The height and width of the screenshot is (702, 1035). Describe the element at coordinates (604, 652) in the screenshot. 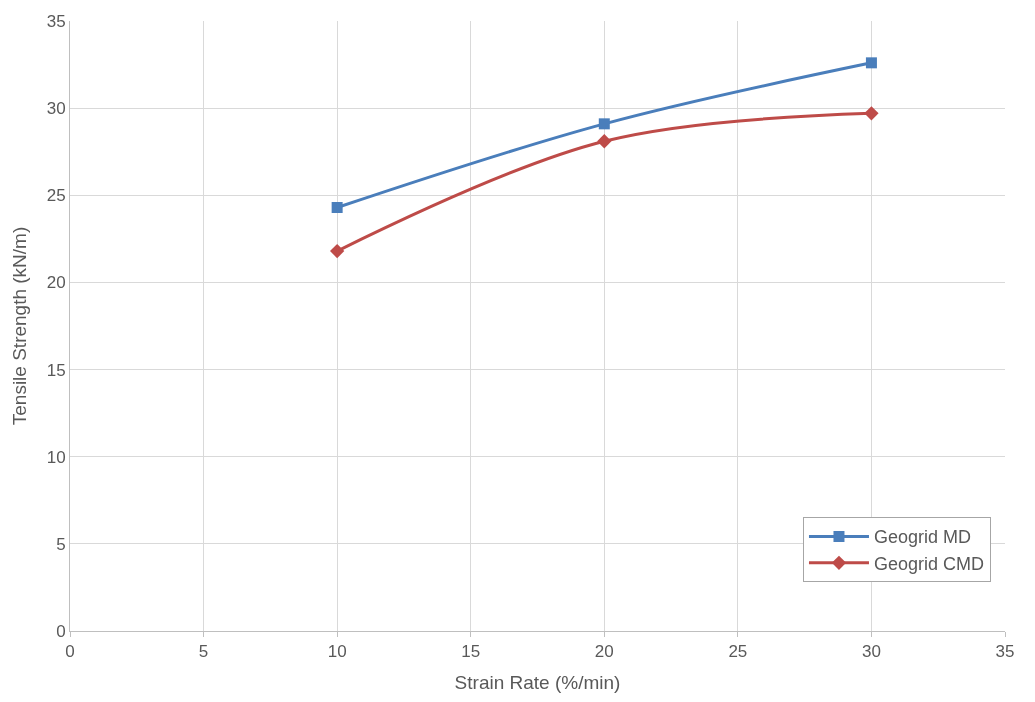

I see `x-tick-label: 20` at that location.